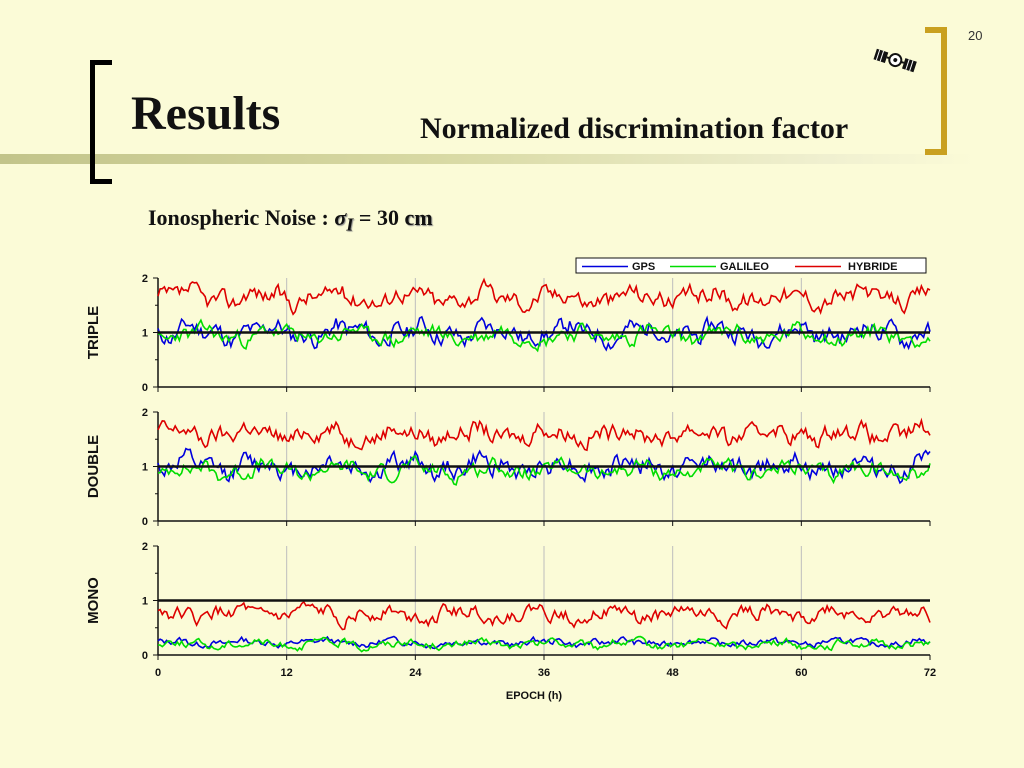 The width and height of the screenshot is (1024, 768). I want to click on sigma-subscript: I, so click(350, 224).